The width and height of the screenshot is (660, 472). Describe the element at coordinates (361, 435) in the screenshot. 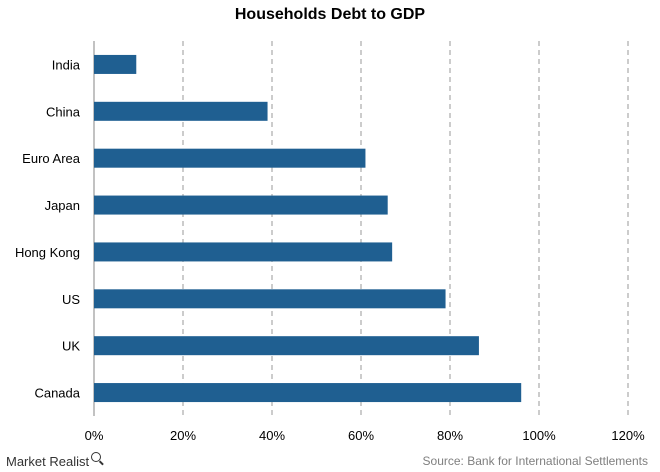

I see `x-tick-label: 60%` at that location.